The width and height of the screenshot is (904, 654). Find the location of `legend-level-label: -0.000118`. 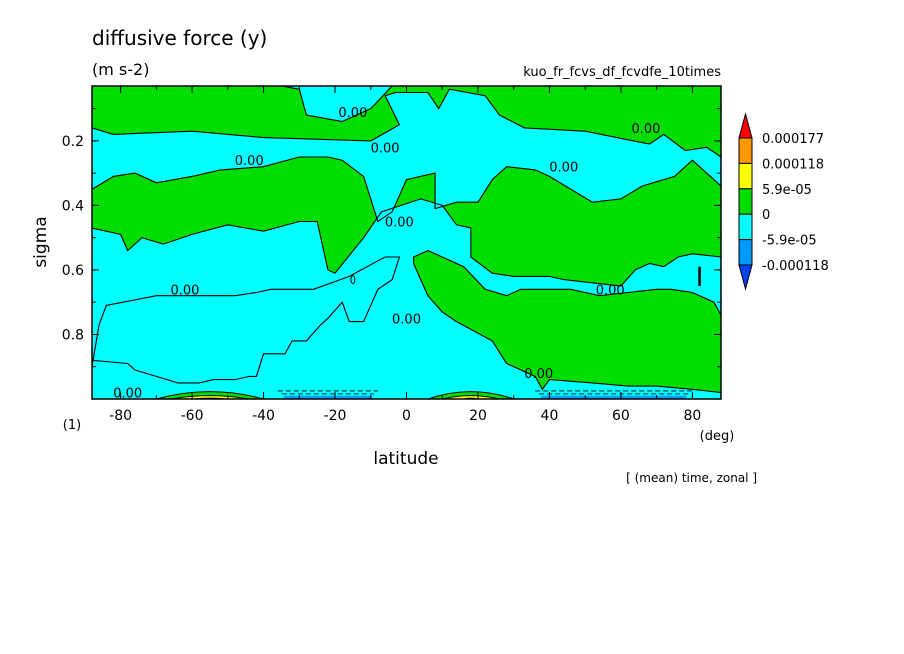

legend-level-label: -0.000118 is located at coordinates (795, 266).